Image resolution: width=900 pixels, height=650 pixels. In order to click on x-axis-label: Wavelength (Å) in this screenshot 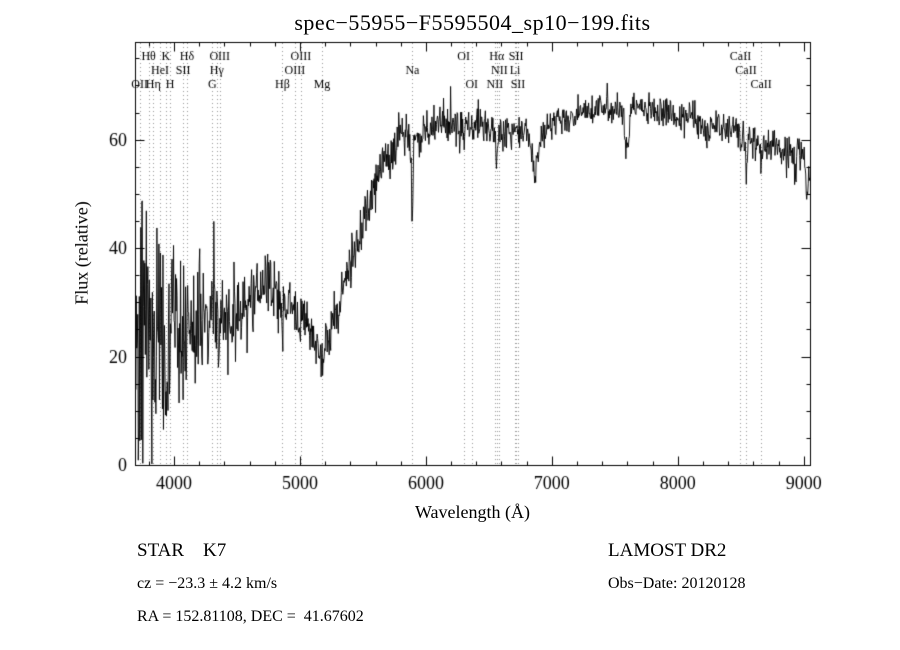, I will do `click(472, 512)`.